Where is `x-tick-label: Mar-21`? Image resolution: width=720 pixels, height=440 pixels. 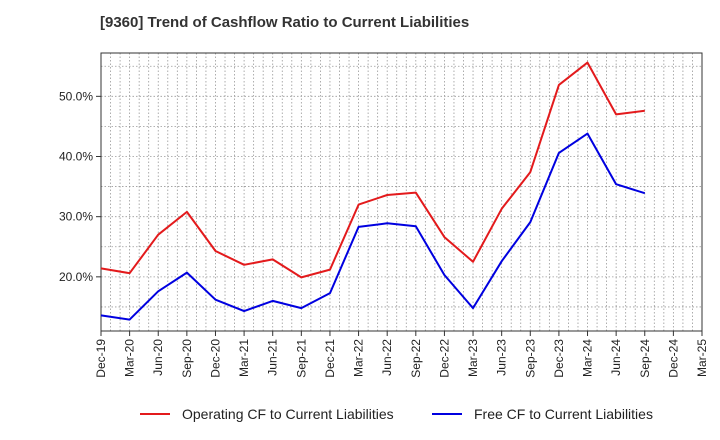
x-tick-label: Mar-21 is located at coordinates (244, 358).